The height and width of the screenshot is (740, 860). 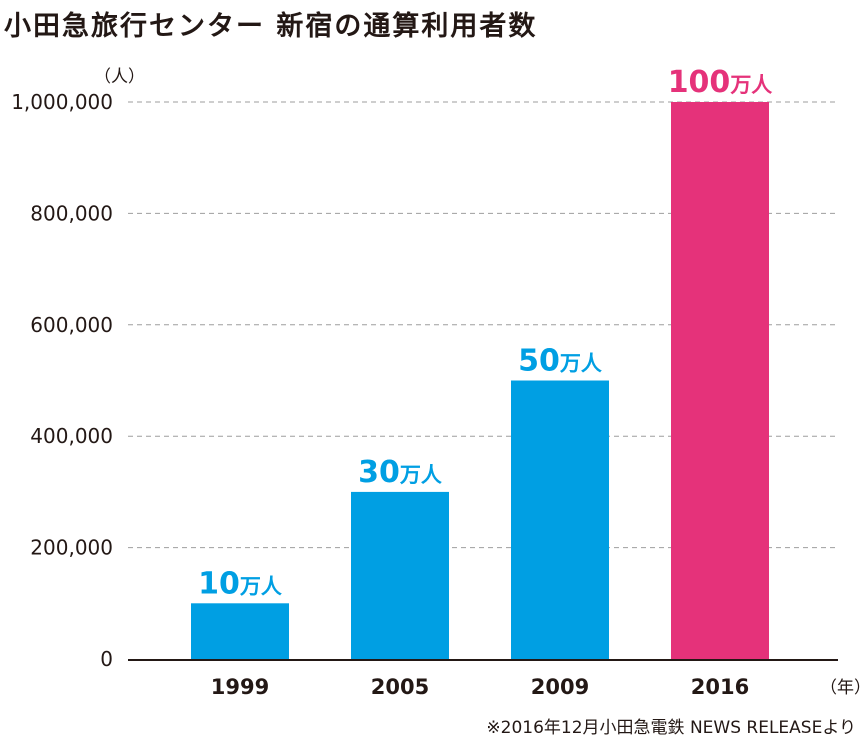 I want to click on data-label: 30万人, so click(x=400, y=472).